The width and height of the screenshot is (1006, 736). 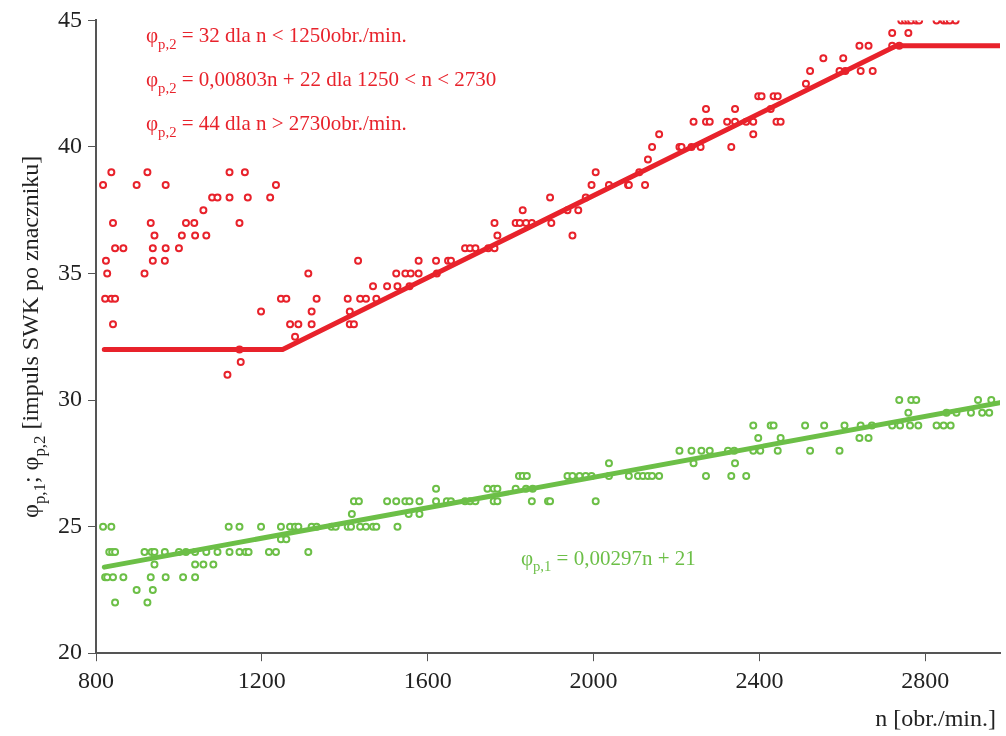 What do you see at coordinates (759, 679) in the screenshot?
I see `x-tick-label: 2400` at bounding box center [759, 679].